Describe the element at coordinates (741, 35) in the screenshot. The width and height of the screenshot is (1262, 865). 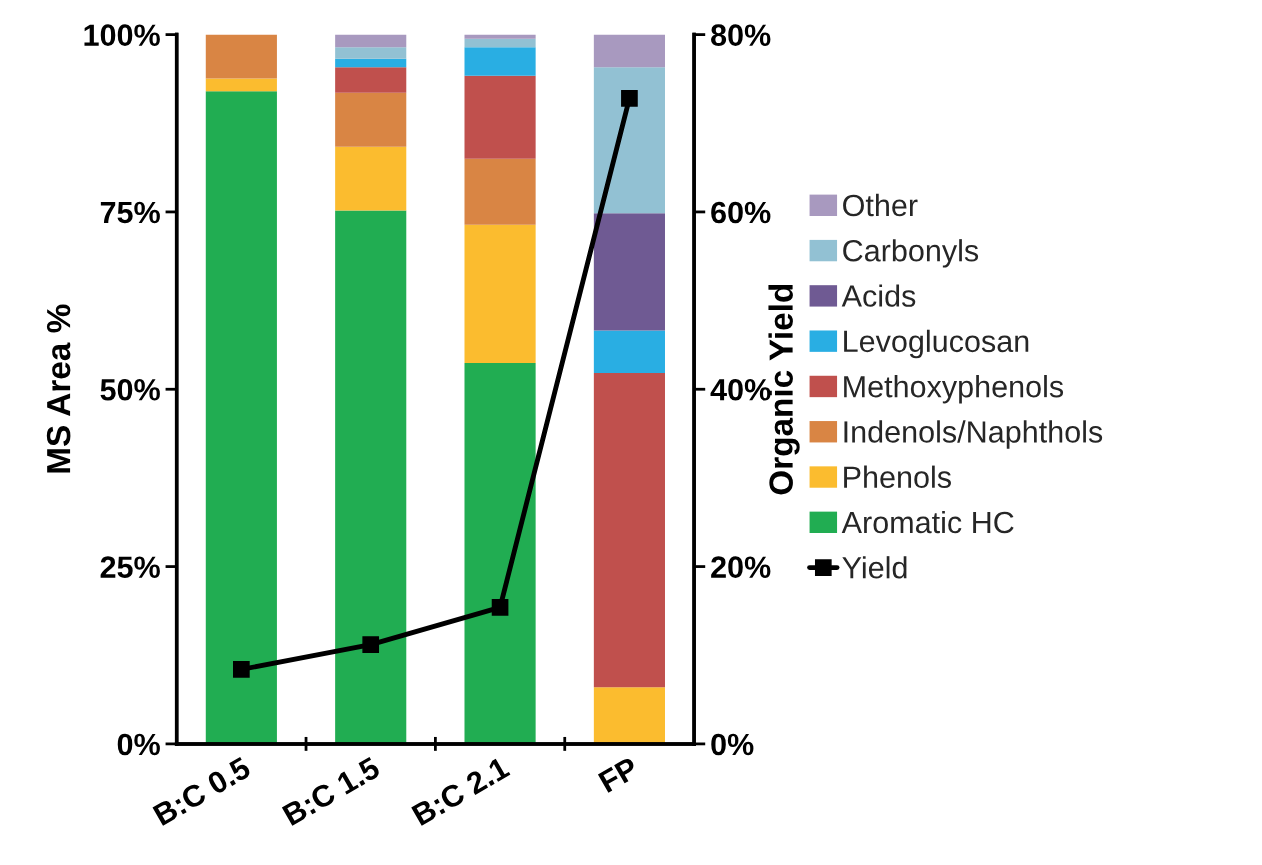
I see `y2-tick-label: 80%` at that location.